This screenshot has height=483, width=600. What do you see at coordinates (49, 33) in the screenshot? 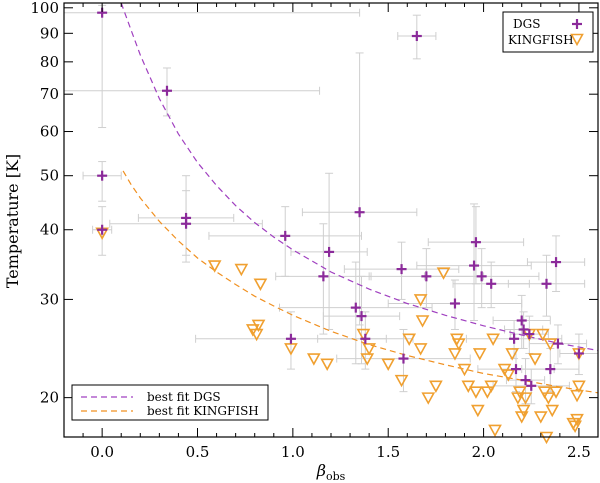
I see `y-tick-label: 90` at bounding box center [49, 33].